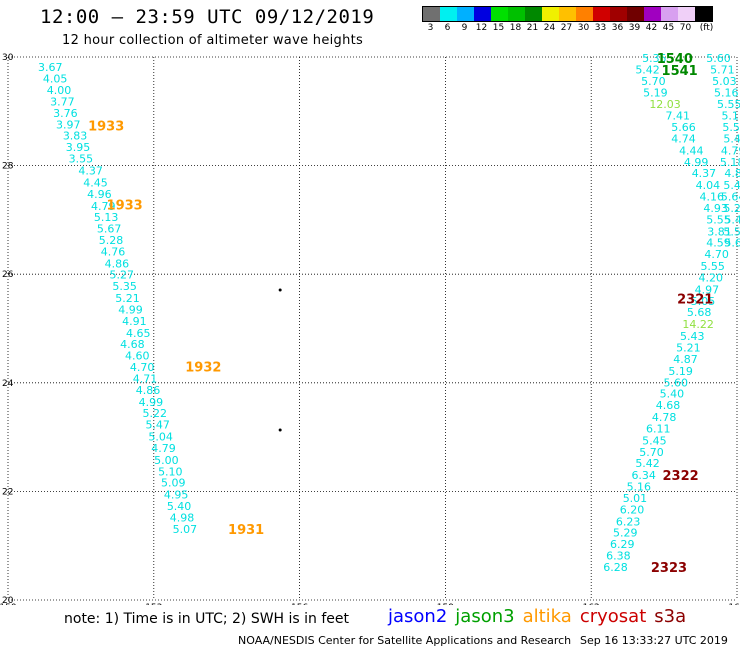  What do you see at coordinates (676, 382) in the screenshot?
I see `swh-value: 5.60` at bounding box center [676, 382].